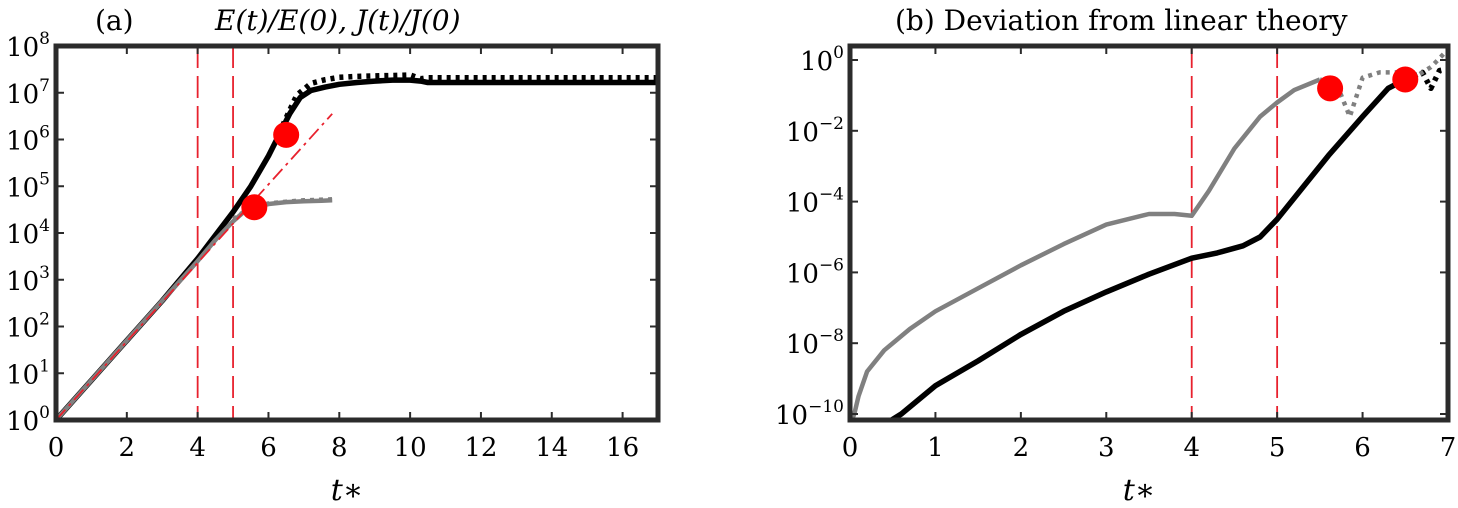 Image resolution: width=1458 pixels, height=508 pixels. What do you see at coordinates (1106, 448) in the screenshot?
I see `x-tick-label: 3` at bounding box center [1106, 448].